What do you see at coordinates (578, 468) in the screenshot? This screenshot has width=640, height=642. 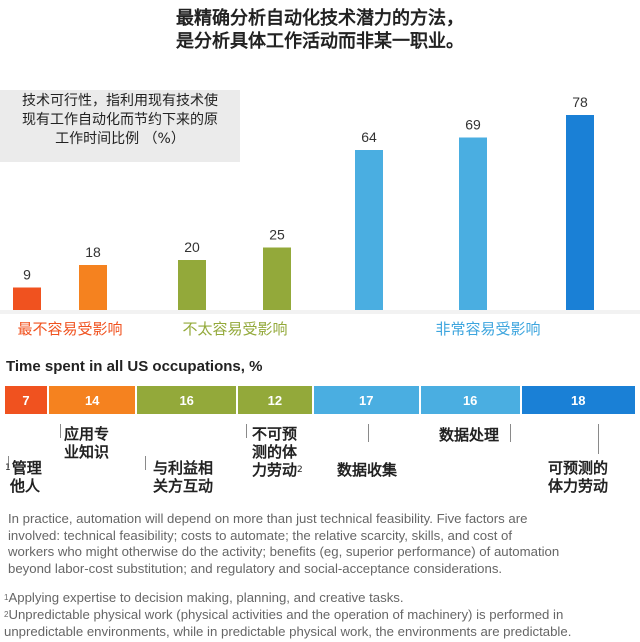 I see `activity-text: 可预测的` at bounding box center [578, 468].